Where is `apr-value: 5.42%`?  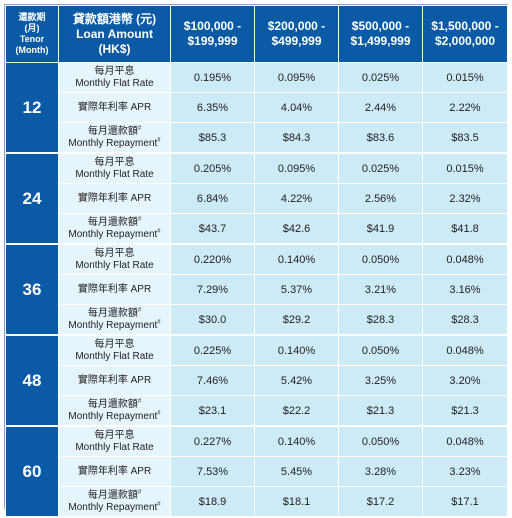
apr-value: 5.42% is located at coordinates (296, 380).